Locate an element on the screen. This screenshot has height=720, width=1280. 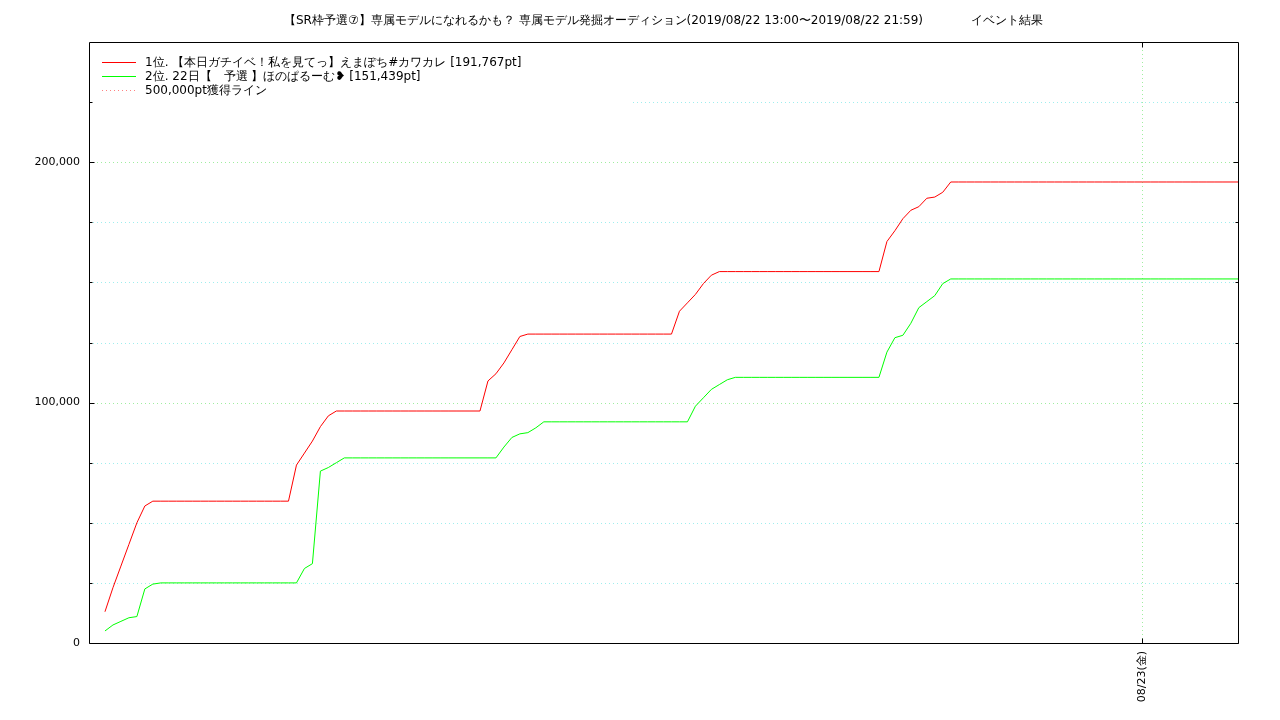
legend-label: 500,000pt獲得ライン is located at coordinates (206, 89).